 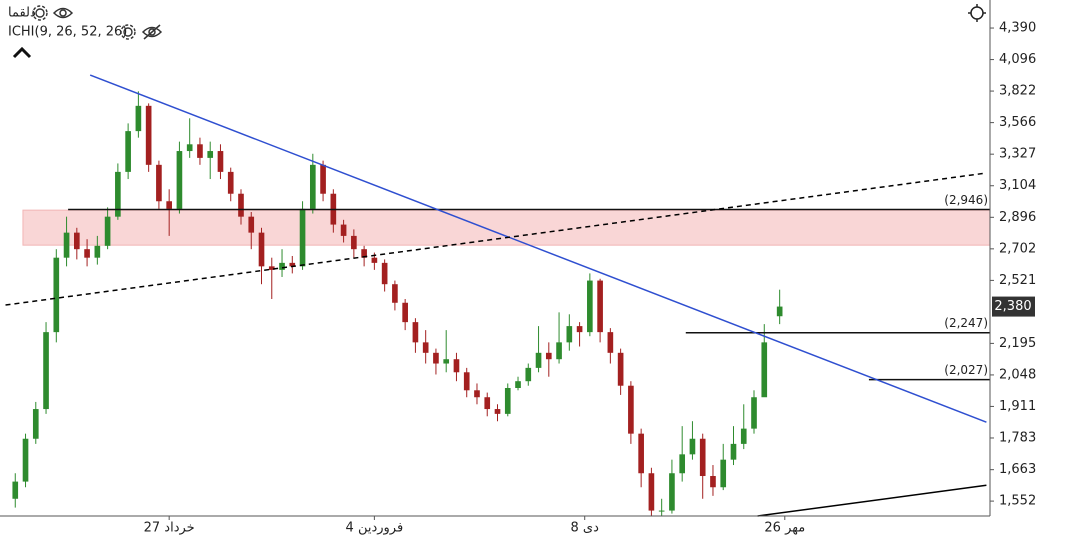 What do you see at coordinates (22, 52) in the screenshot?
I see `collapse-icon` at bounding box center [22, 52].